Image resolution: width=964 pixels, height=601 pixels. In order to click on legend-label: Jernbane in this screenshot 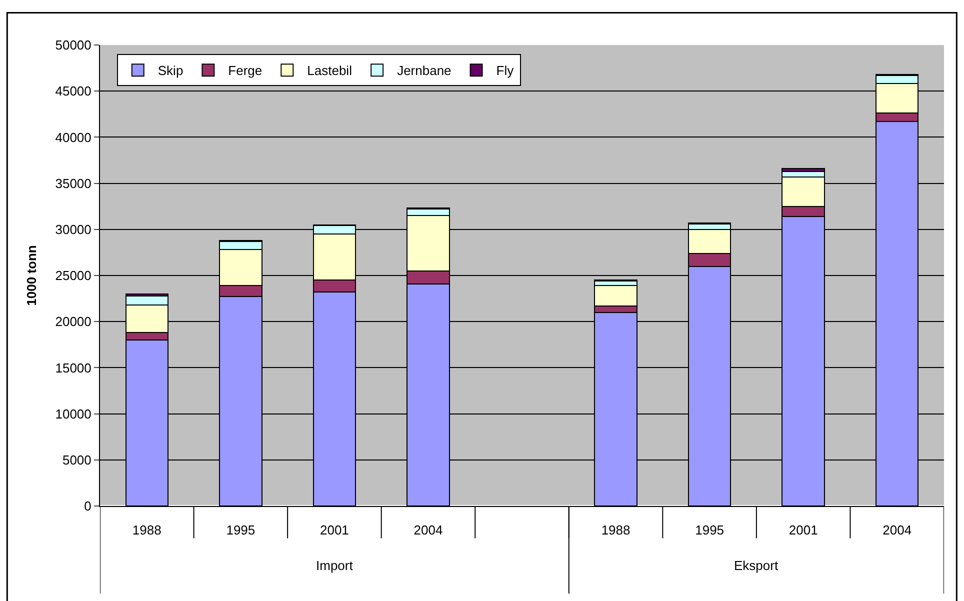, I will do `click(424, 70)`.